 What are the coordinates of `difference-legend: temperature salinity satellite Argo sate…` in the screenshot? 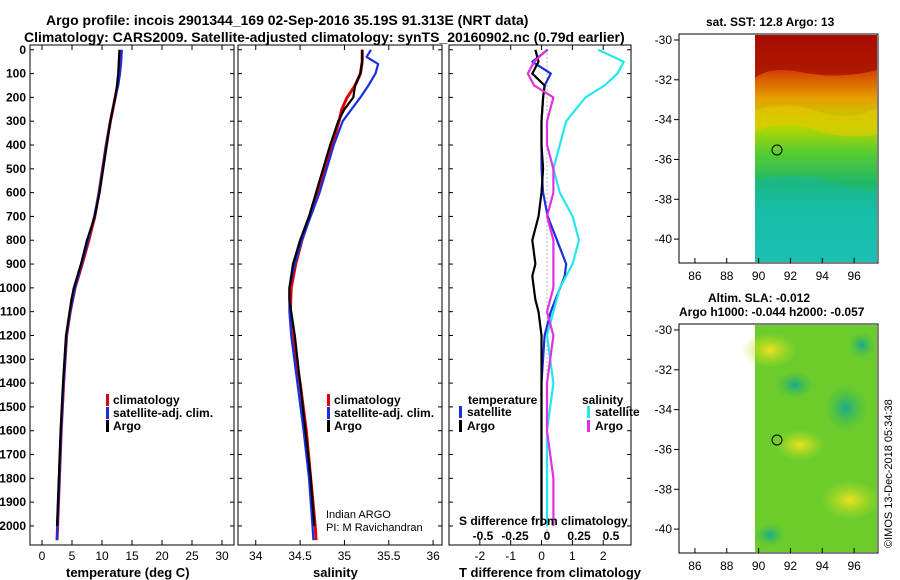 It's located at (549, 413).